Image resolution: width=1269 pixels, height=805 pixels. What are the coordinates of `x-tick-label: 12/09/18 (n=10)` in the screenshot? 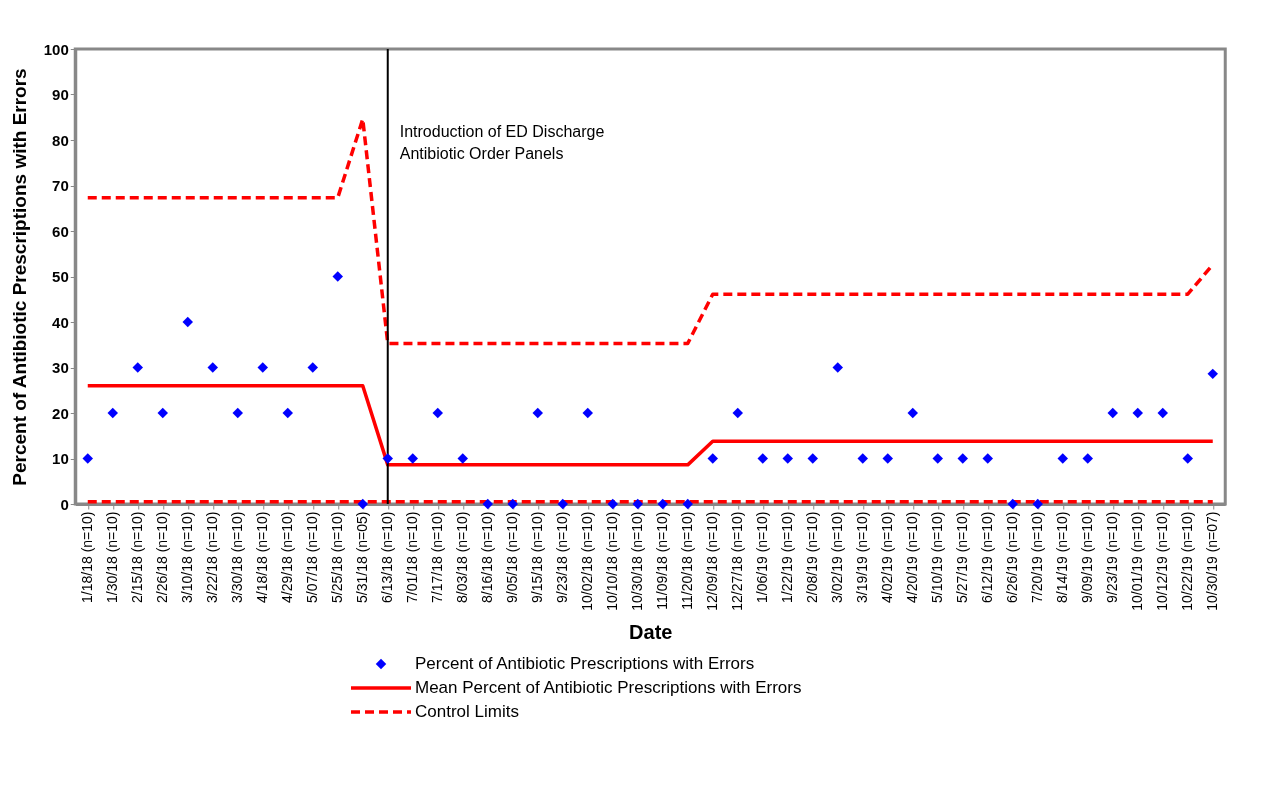 It's located at (712, 561).